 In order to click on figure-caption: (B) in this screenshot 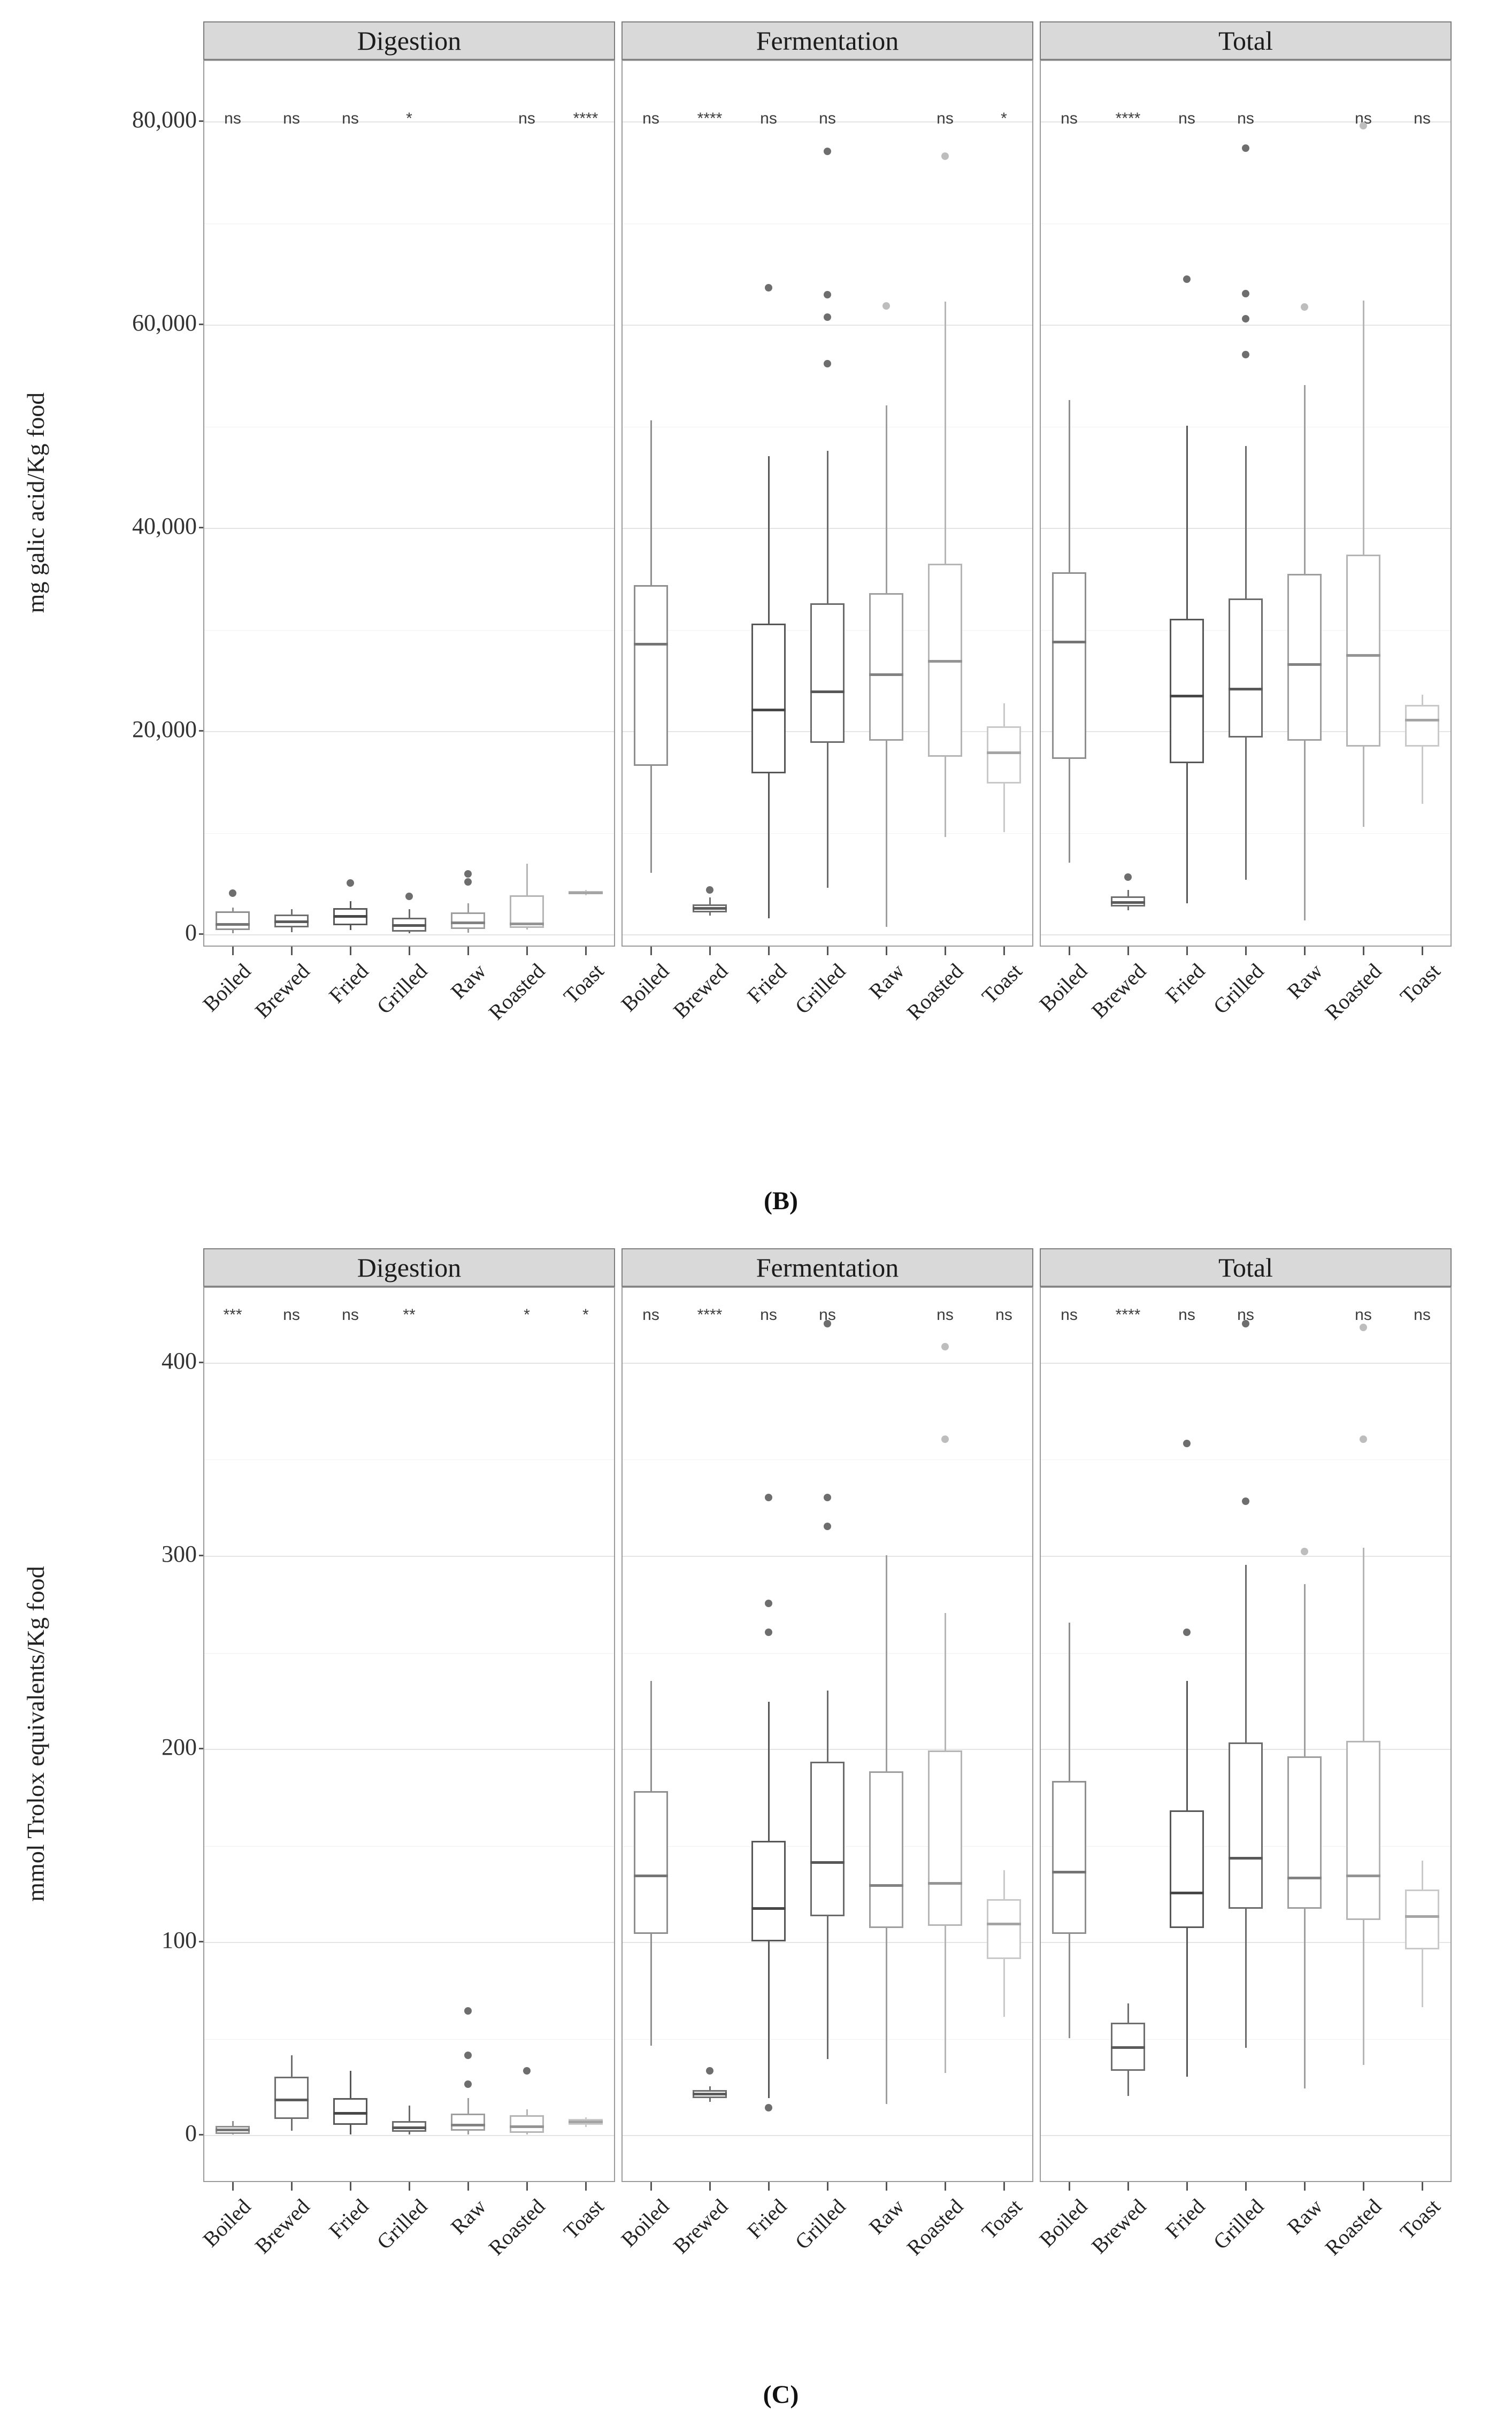, I will do `click(781, 1201)`.